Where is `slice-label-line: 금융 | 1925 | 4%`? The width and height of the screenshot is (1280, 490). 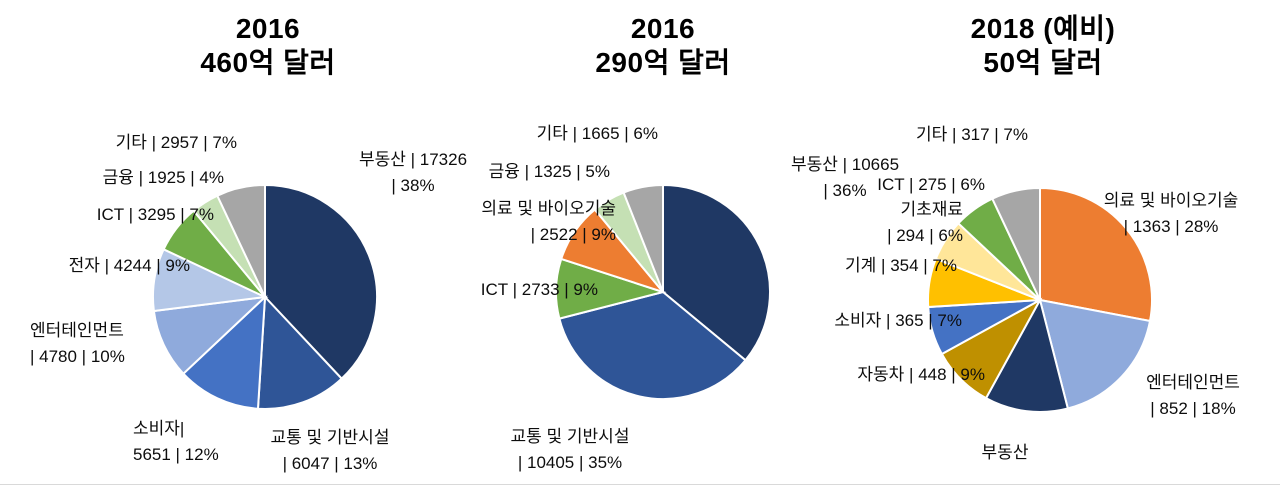 slice-label-line: 금융 | 1925 | 4% is located at coordinates (163, 177).